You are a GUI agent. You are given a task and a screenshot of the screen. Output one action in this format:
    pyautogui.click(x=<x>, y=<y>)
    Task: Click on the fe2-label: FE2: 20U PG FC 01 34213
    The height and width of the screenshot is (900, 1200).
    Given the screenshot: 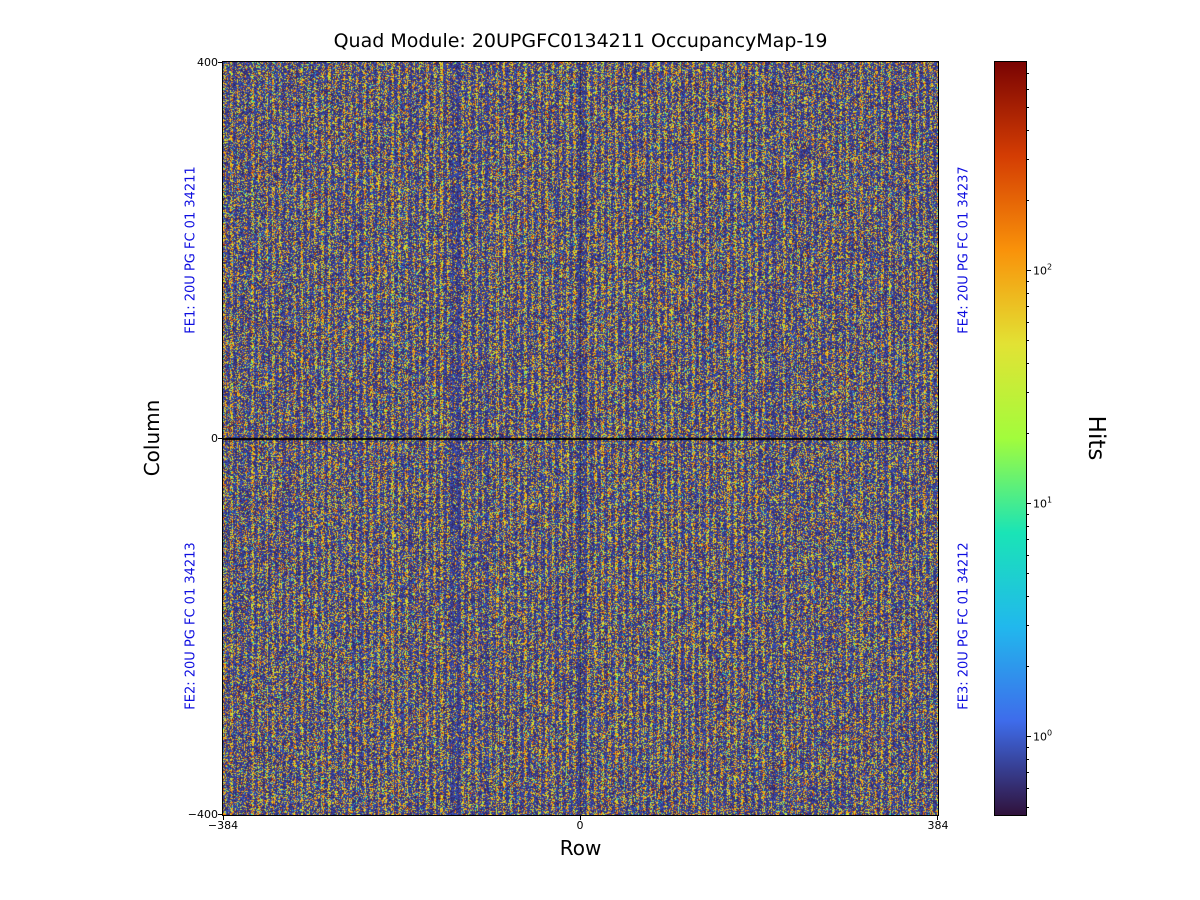 What is the action you would take?
    pyautogui.click(x=191, y=626)
    